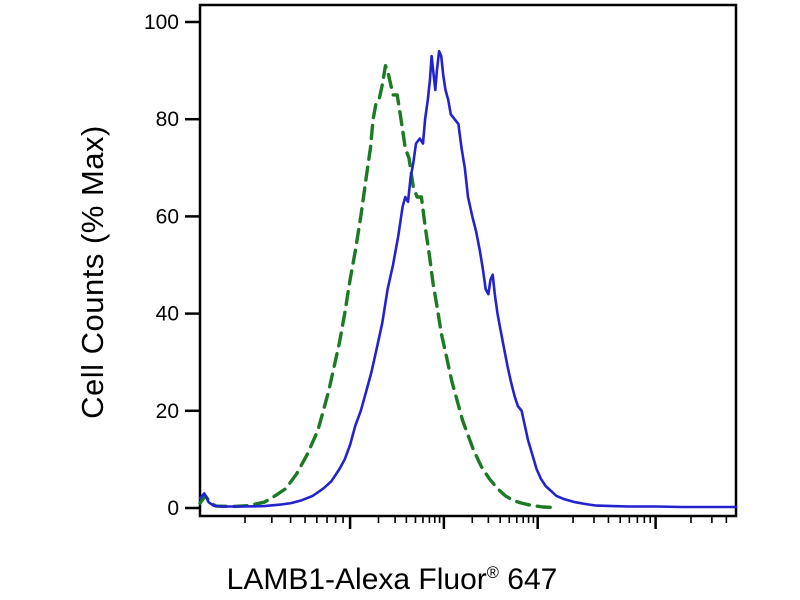 Image resolution: width=800 pixels, height=600 pixels. What do you see at coordinates (528, 579) in the screenshot?
I see `x-axis-label-suffix: 647` at bounding box center [528, 579].